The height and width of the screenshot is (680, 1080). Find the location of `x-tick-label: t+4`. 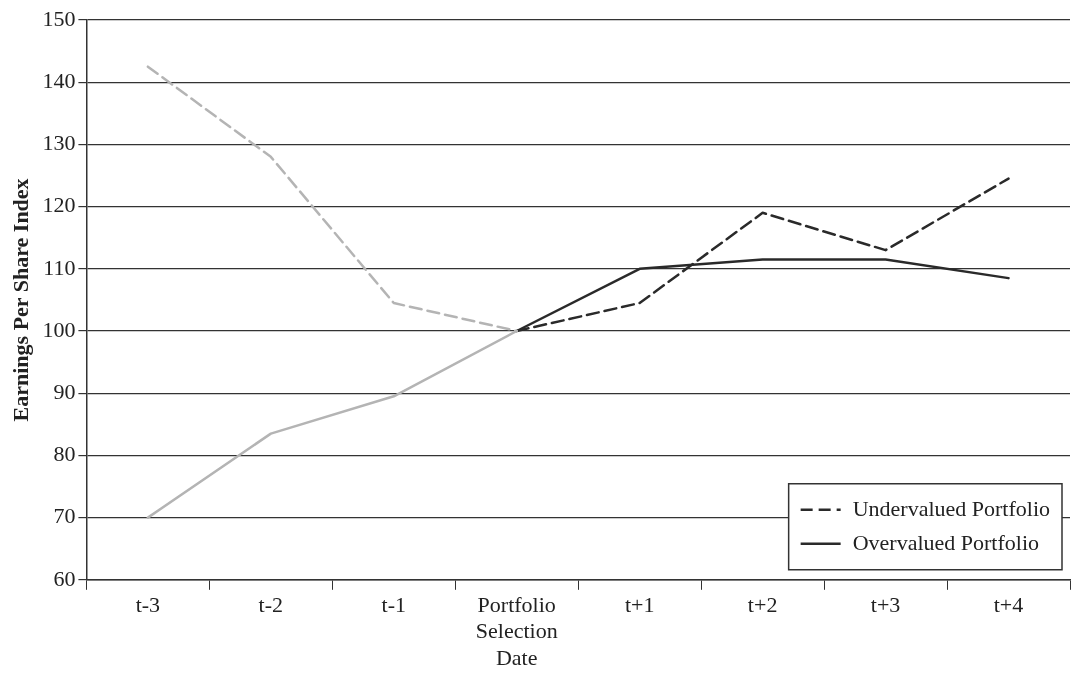

x-tick-label: t+4 is located at coordinates (1008, 604).